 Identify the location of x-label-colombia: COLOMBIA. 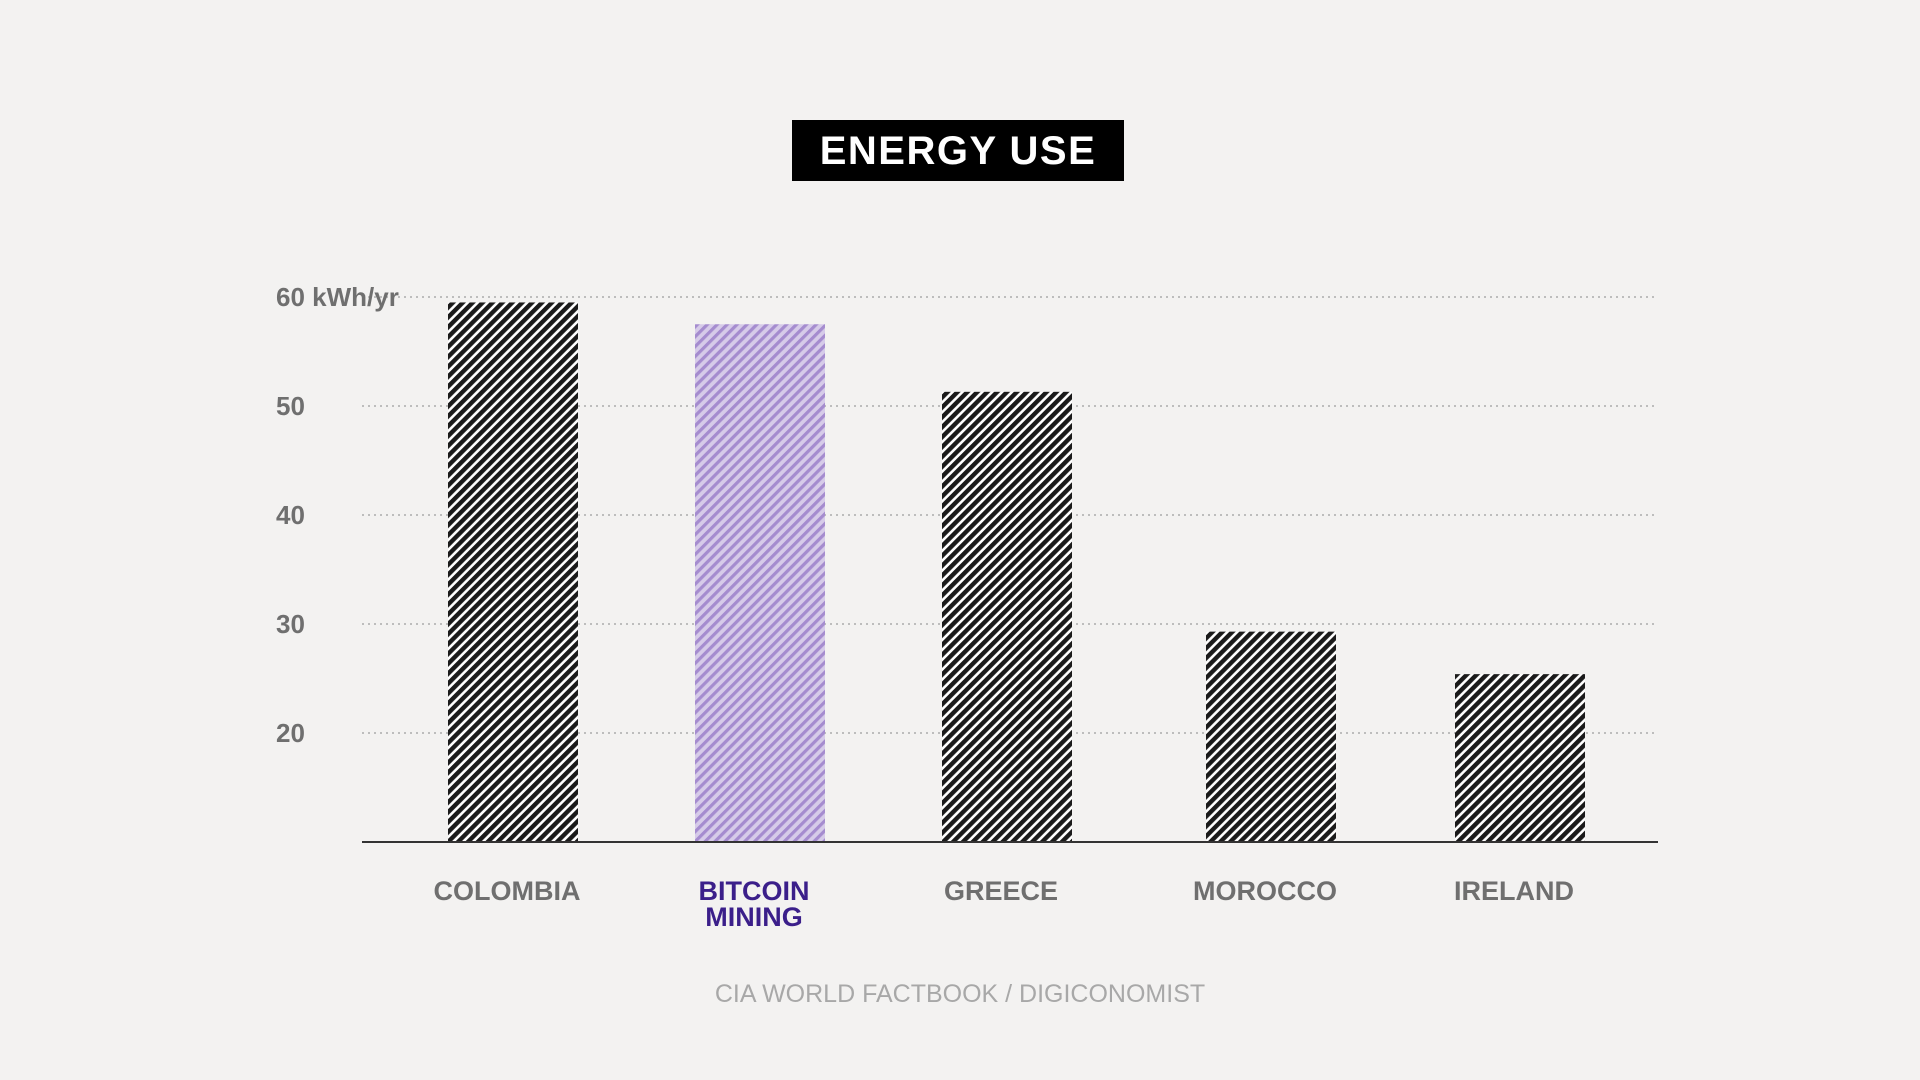
(507, 891).